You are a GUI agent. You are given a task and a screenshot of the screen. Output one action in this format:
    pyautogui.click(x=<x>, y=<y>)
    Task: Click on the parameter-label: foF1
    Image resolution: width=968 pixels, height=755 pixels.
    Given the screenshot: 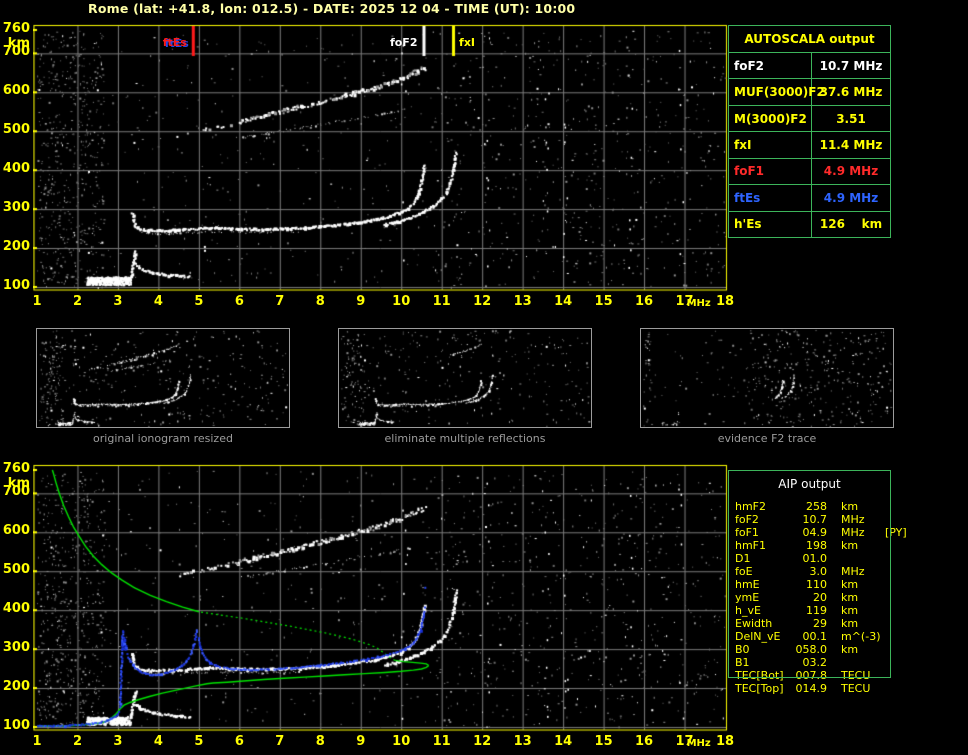 What is the action you would take?
    pyautogui.click(x=770, y=171)
    